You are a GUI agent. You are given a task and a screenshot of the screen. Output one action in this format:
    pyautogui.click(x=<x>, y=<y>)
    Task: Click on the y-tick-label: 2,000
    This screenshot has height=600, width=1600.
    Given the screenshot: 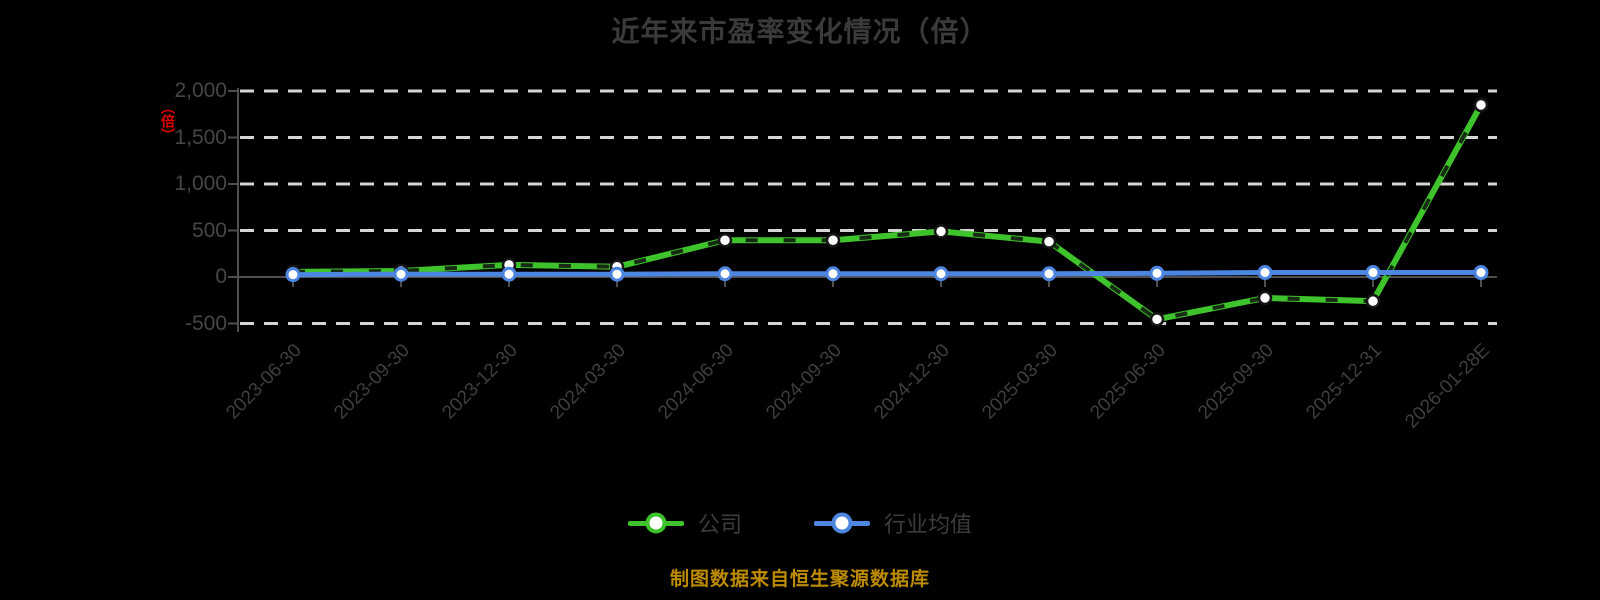 What is the action you would take?
    pyautogui.click(x=200, y=90)
    